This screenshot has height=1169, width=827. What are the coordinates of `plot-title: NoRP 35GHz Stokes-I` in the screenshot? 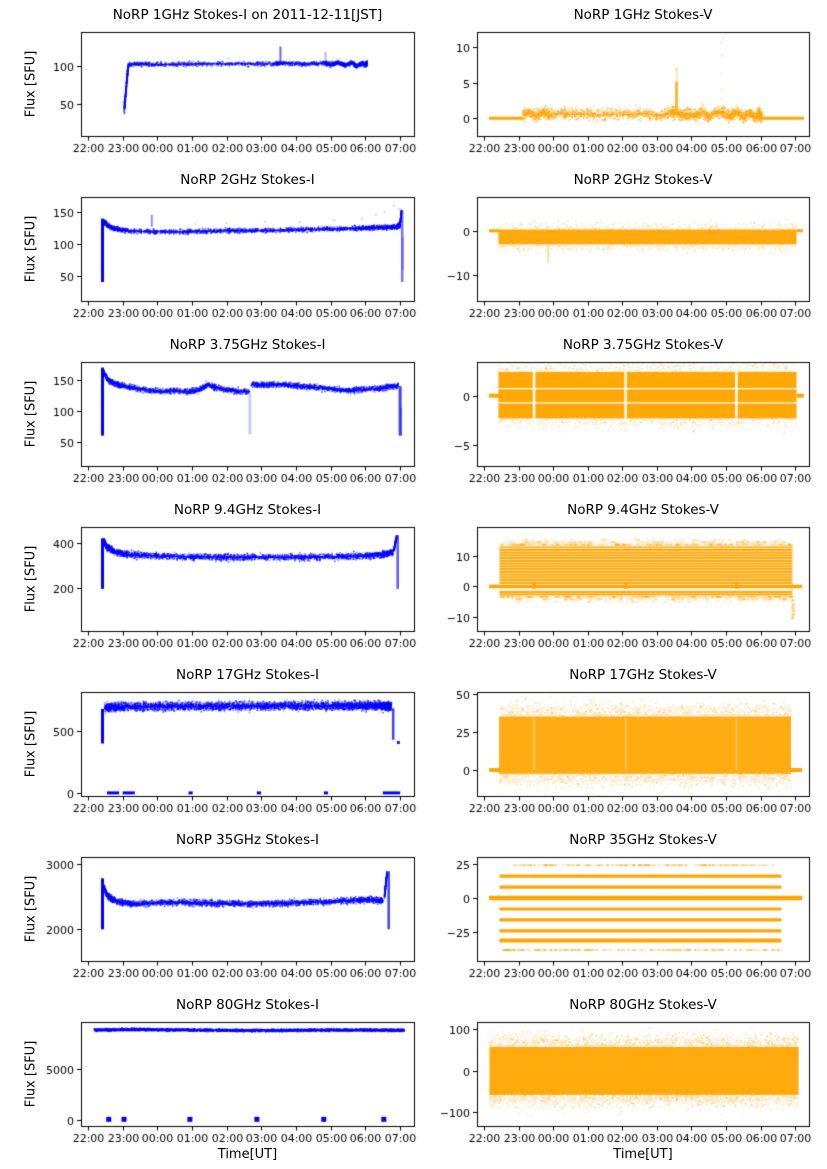 It's located at (247, 840).